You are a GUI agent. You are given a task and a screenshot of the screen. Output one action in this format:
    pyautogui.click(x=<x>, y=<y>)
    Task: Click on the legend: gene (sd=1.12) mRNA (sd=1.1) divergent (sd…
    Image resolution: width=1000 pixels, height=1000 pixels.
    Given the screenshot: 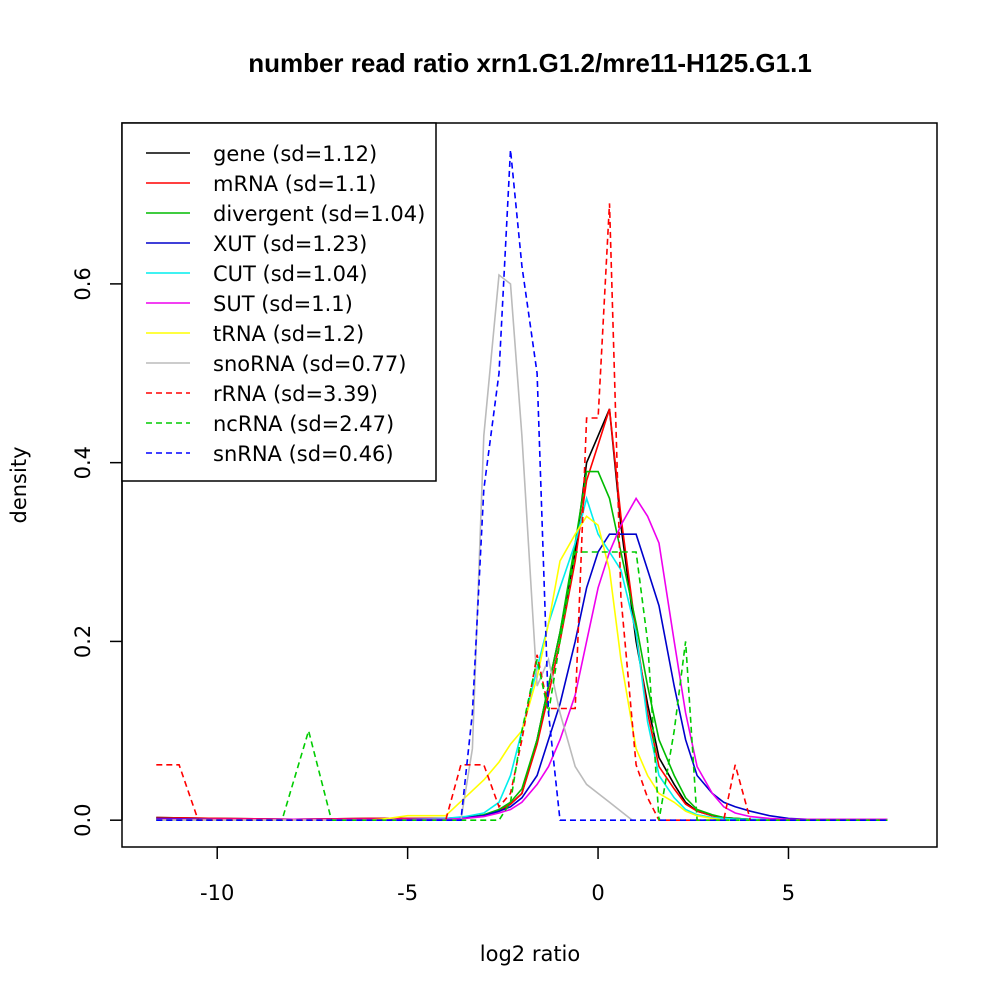 What is the action you would take?
    pyautogui.click(x=279, y=302)
    